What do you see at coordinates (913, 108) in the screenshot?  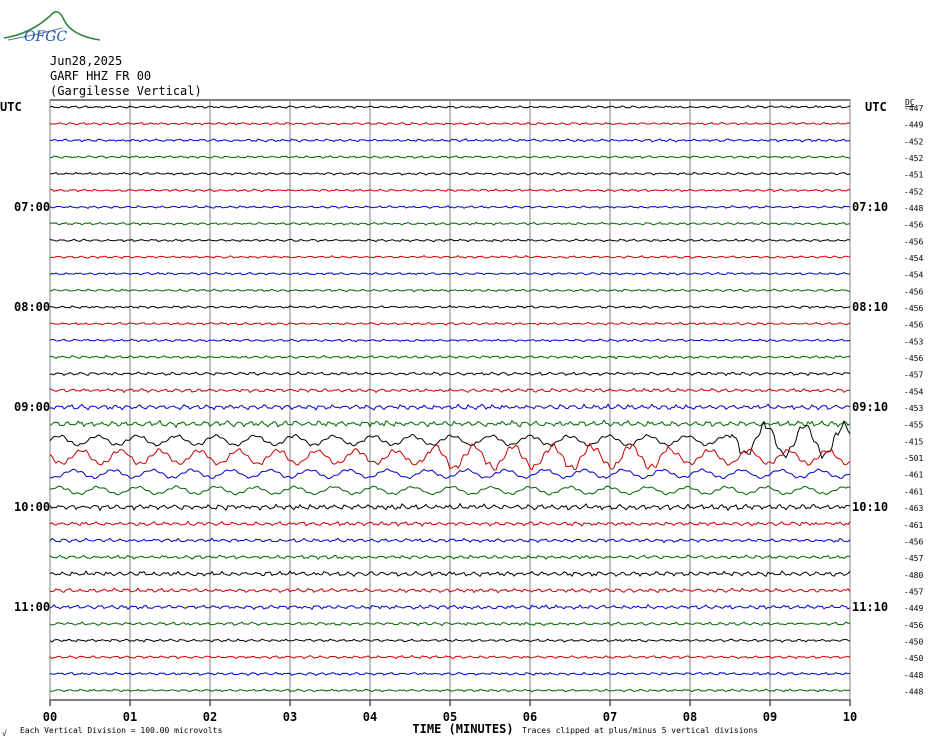 I see `dc-value: -447` at bounding box center [913, 108].